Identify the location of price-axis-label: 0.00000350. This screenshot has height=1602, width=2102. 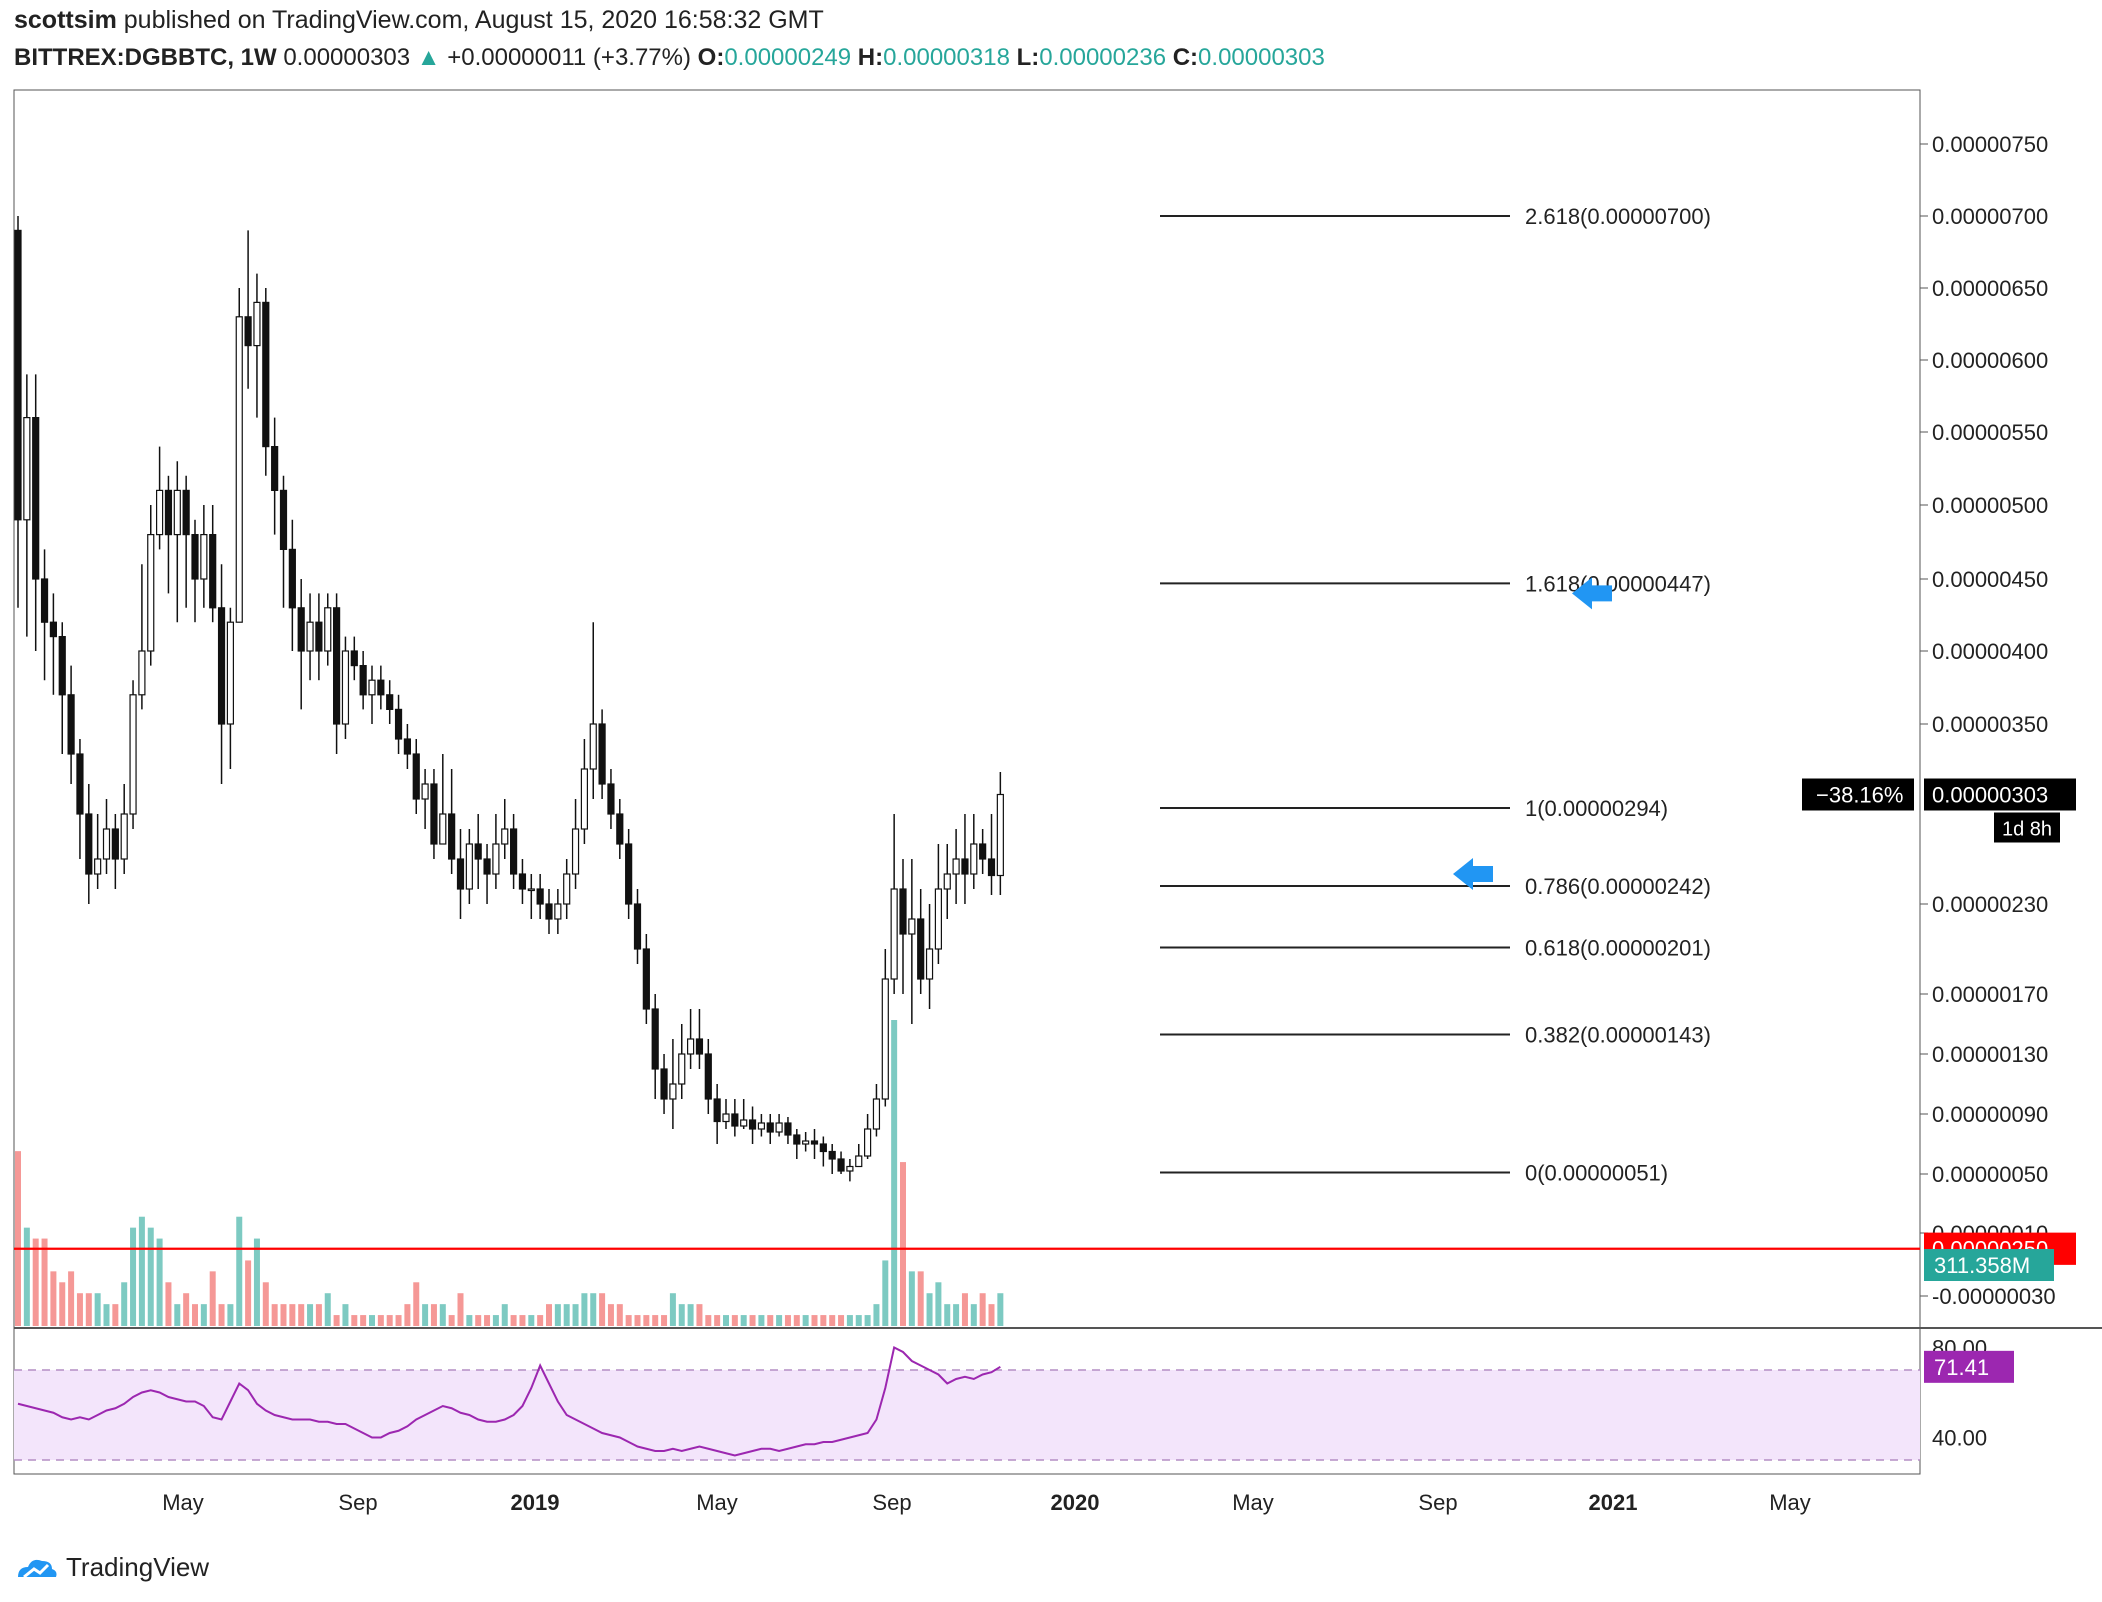
(1990, 724).